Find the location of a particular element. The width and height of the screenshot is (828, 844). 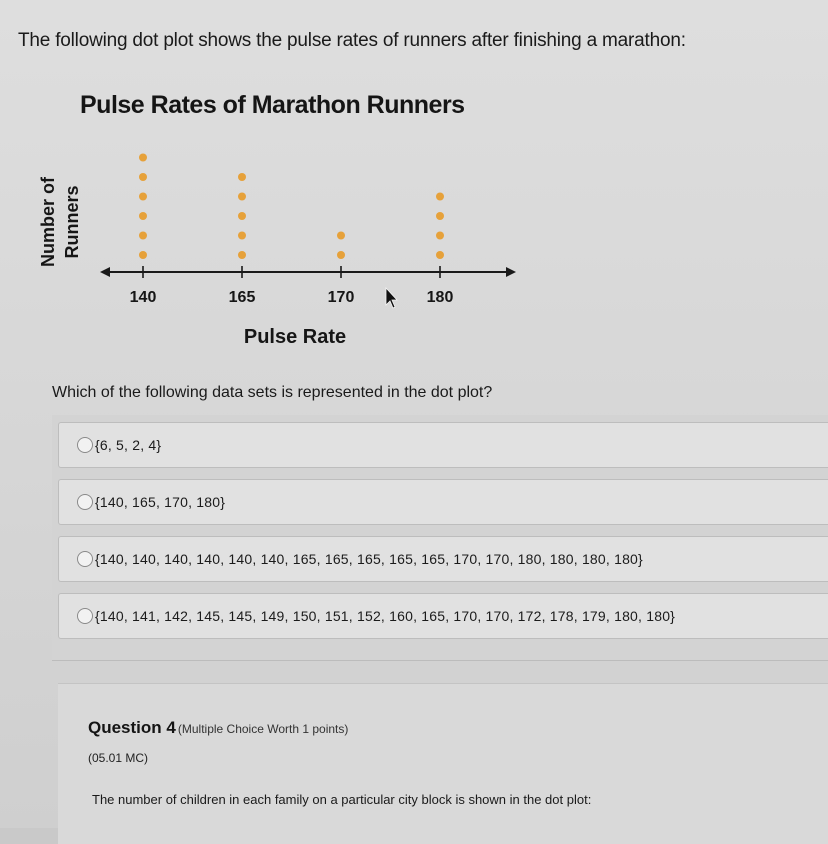

y-axis-label: Number of Runners is located at coordinates (60, 221).